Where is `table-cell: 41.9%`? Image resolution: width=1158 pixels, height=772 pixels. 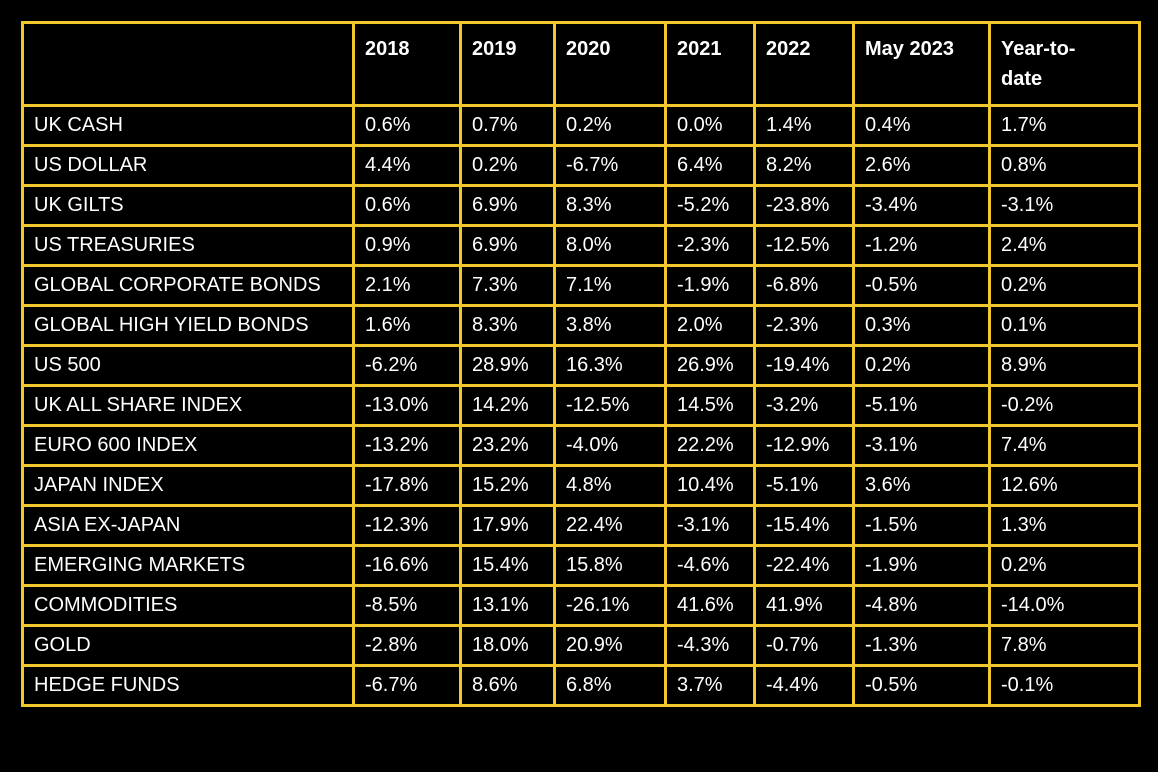 table-cell: 41.9% is located at coordinates (804, 605).